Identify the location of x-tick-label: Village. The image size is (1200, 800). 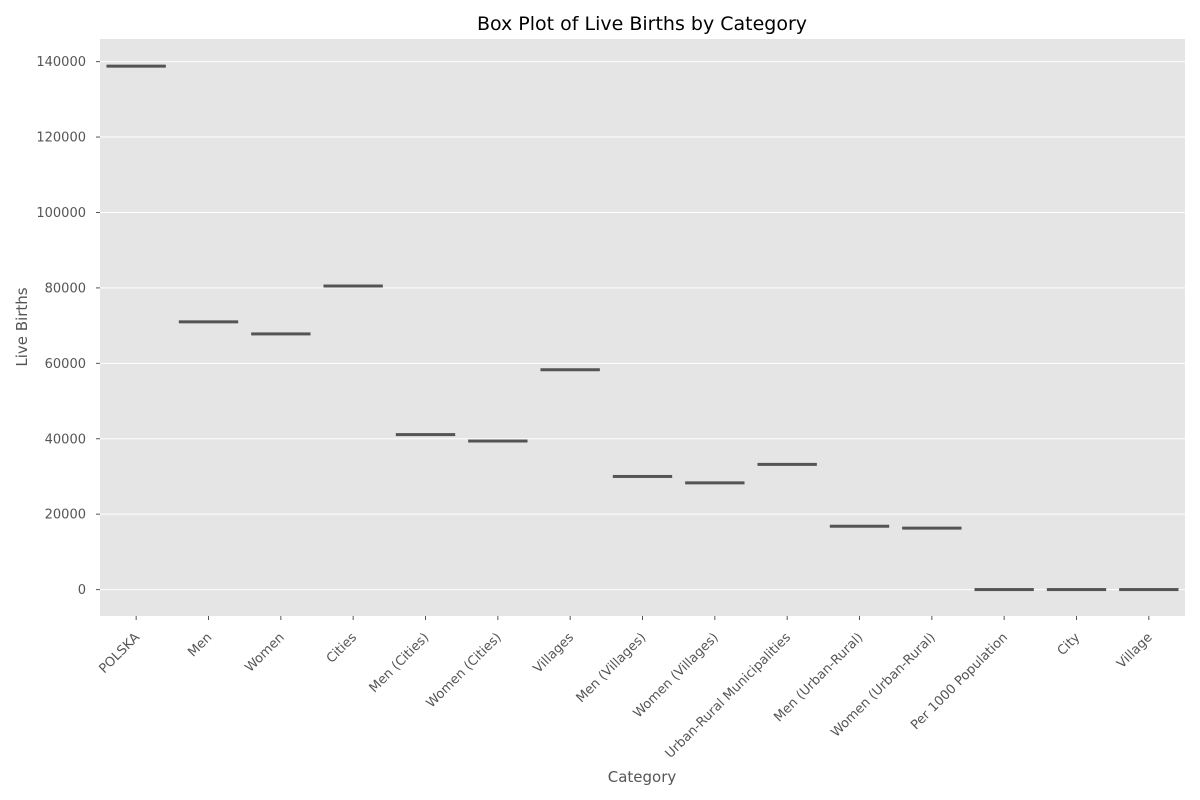
(1134, 650).